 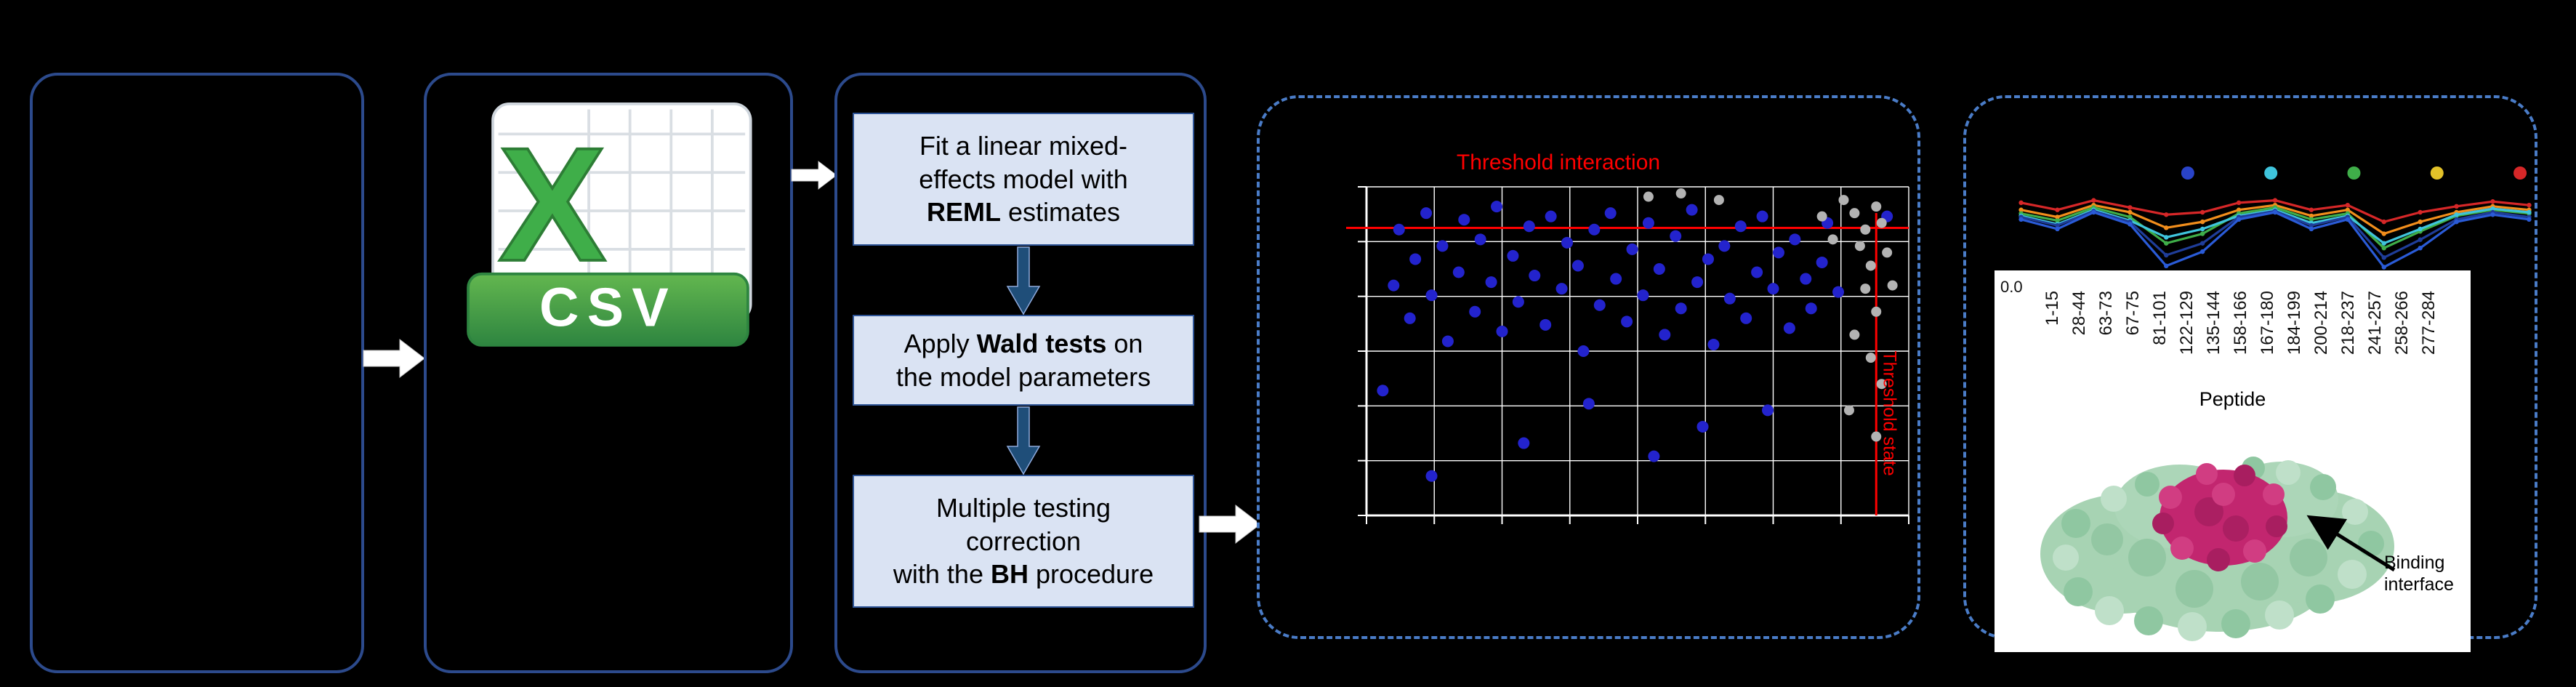 I want to click on flow-arrow-1-icon, so click(x=394, y=358).